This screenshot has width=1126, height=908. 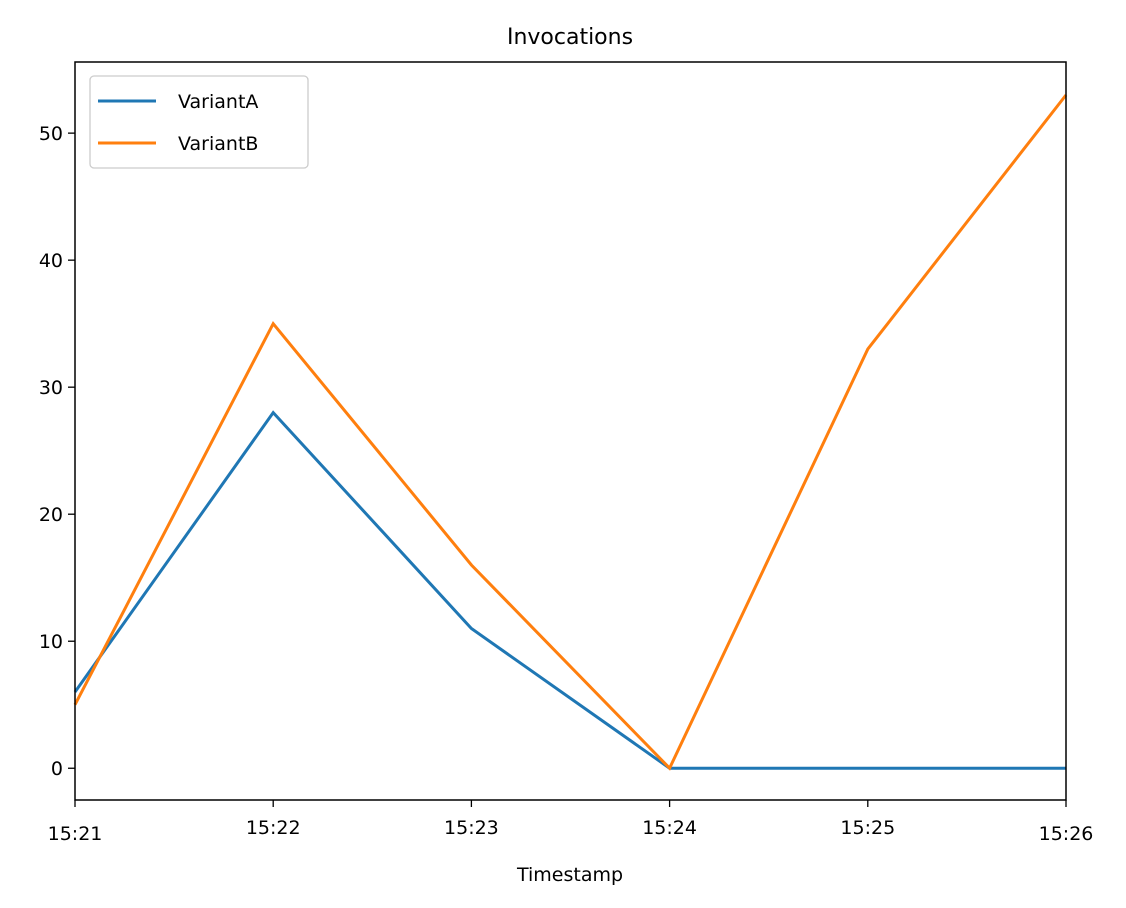 What do you see at coordinates (51, 642) in the screenshot?
I see `y-tick-label: 10` at bounding box center [51, 642].